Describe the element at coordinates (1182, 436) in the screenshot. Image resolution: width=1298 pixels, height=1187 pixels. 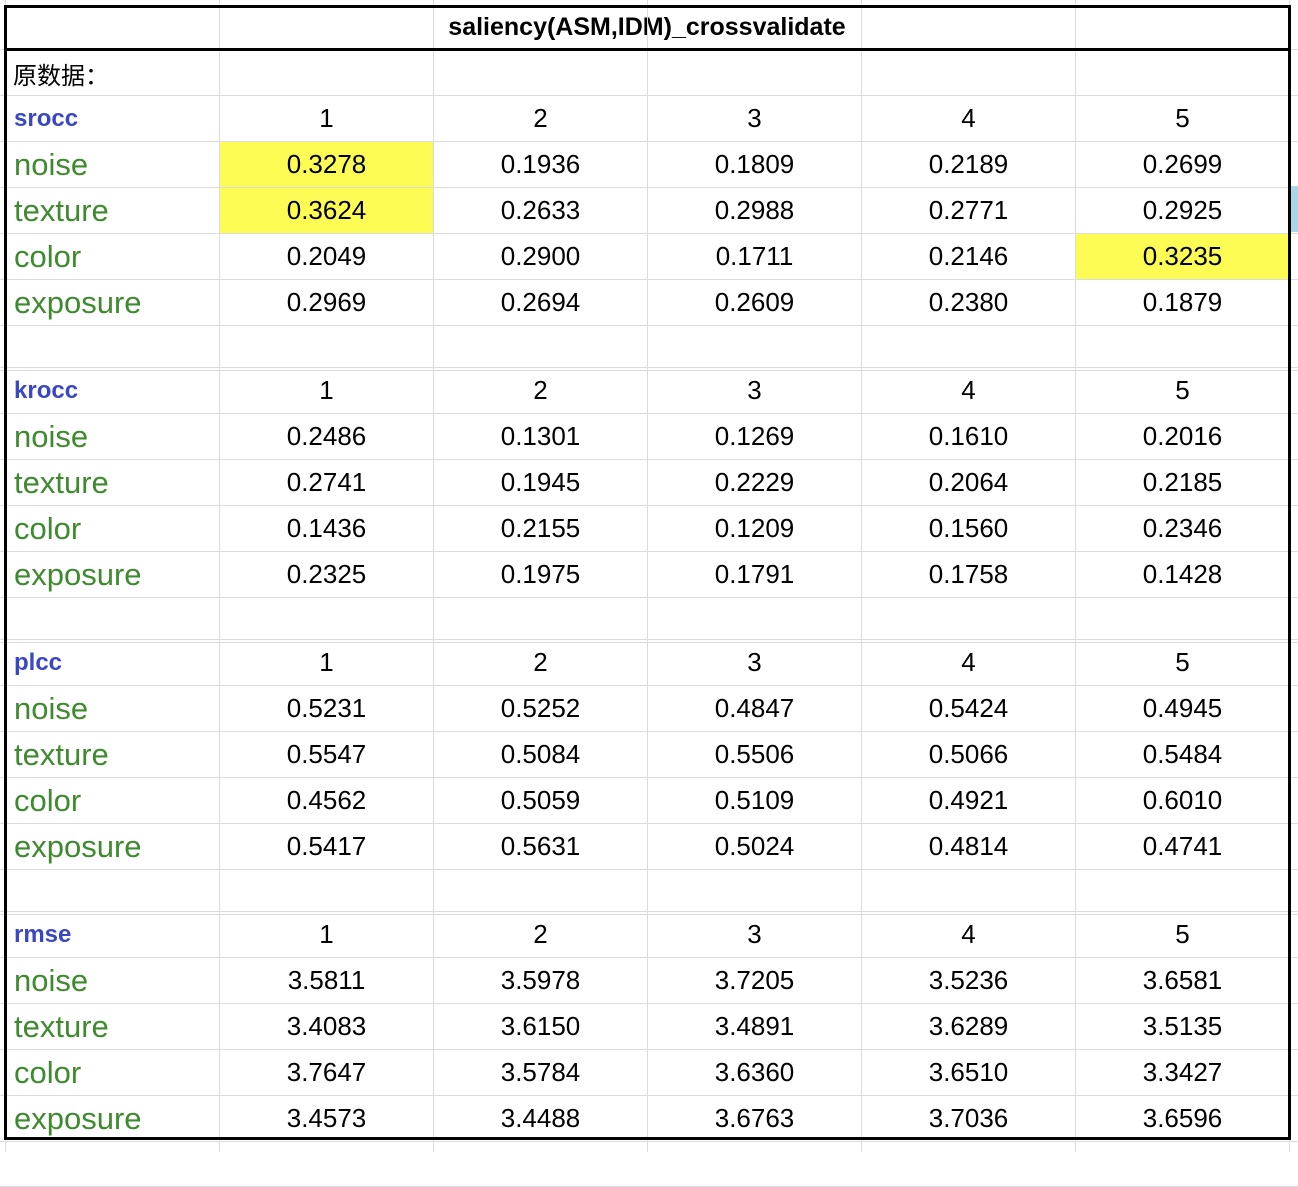
I see `value-cell: 0.2016` at that location.